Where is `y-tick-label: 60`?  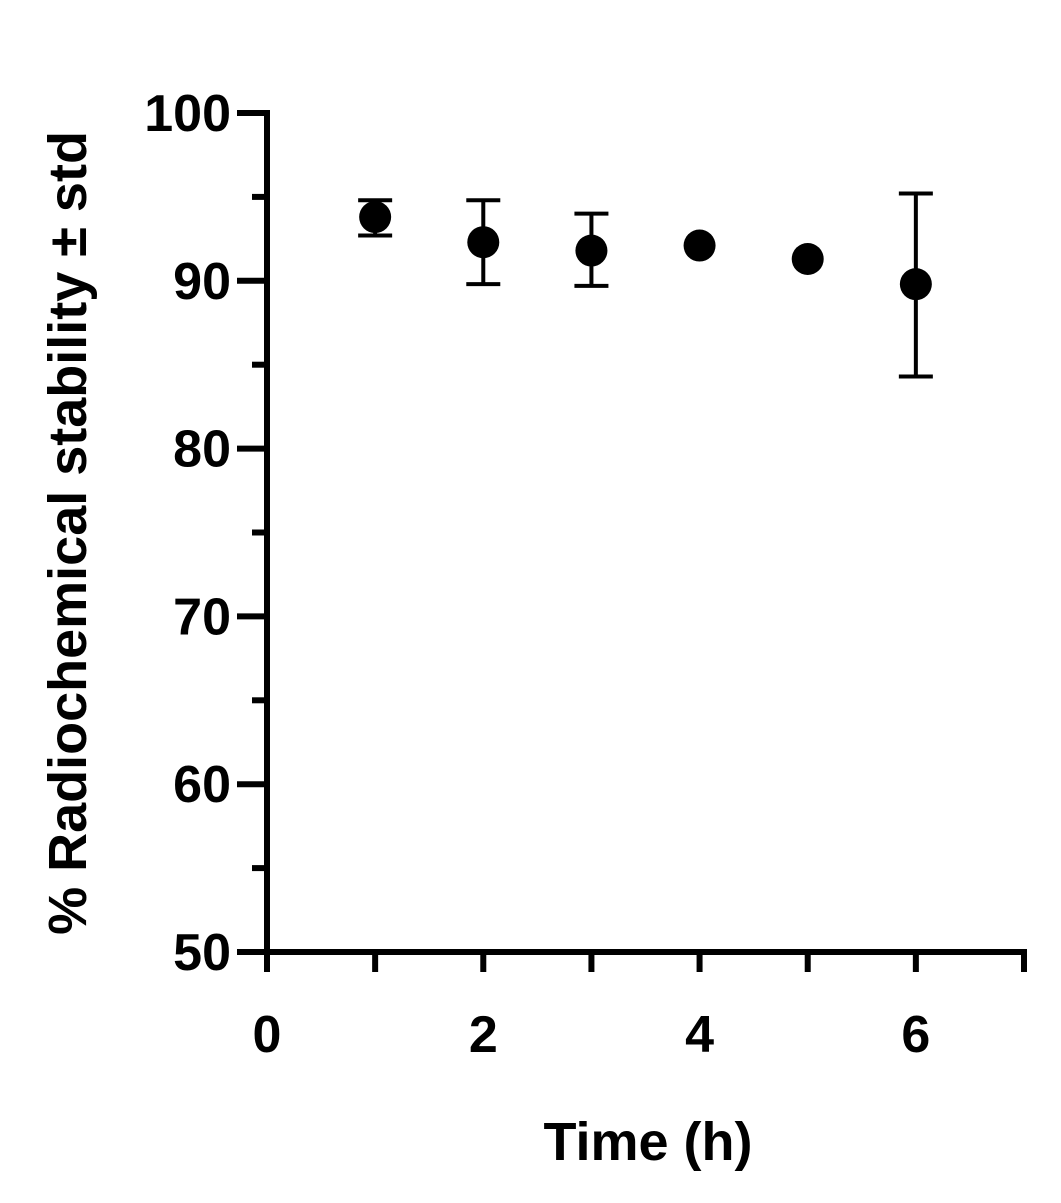
y-tick-label: 60 is located at coordinates (202, 785).